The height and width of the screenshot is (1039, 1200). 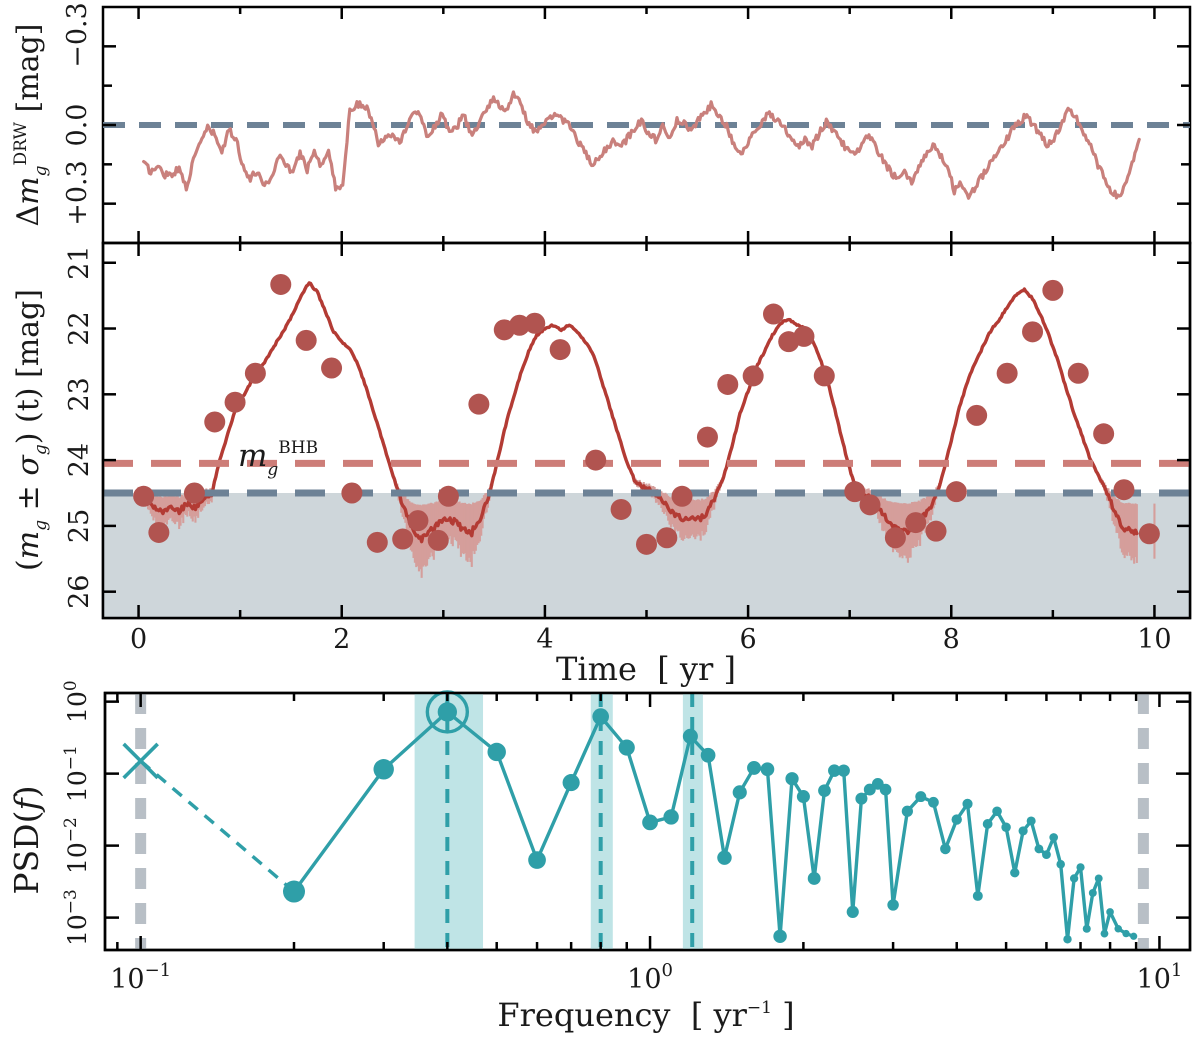 I want to click on low-frequency-x-marker-cross, so click(x=140, y=761).